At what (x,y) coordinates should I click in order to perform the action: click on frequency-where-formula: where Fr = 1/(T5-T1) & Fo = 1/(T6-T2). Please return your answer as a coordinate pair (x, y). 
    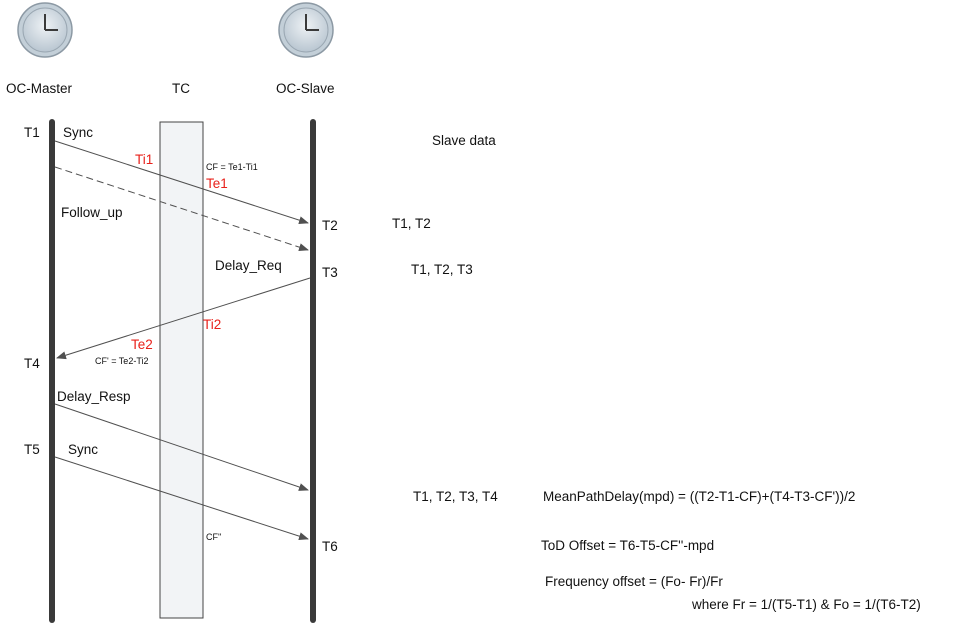
    Looking at the image, I should click on (806, 604).